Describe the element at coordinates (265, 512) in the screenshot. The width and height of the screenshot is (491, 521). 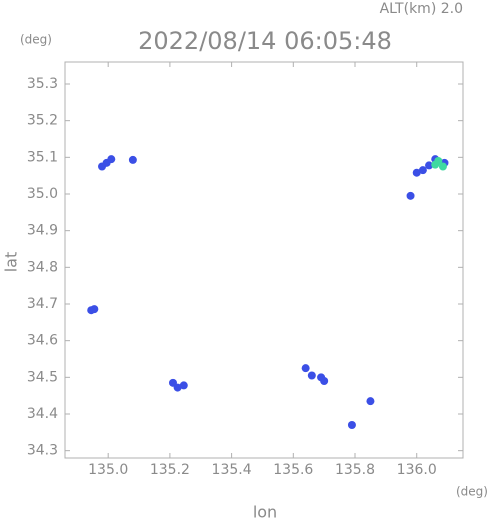
I see `x-axis-label: lon` at that location.